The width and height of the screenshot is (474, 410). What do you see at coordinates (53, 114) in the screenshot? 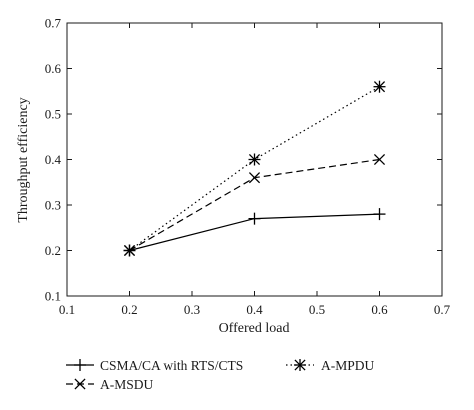
I see `y-tick-label: 0.5` at bounding box center [53, 114].